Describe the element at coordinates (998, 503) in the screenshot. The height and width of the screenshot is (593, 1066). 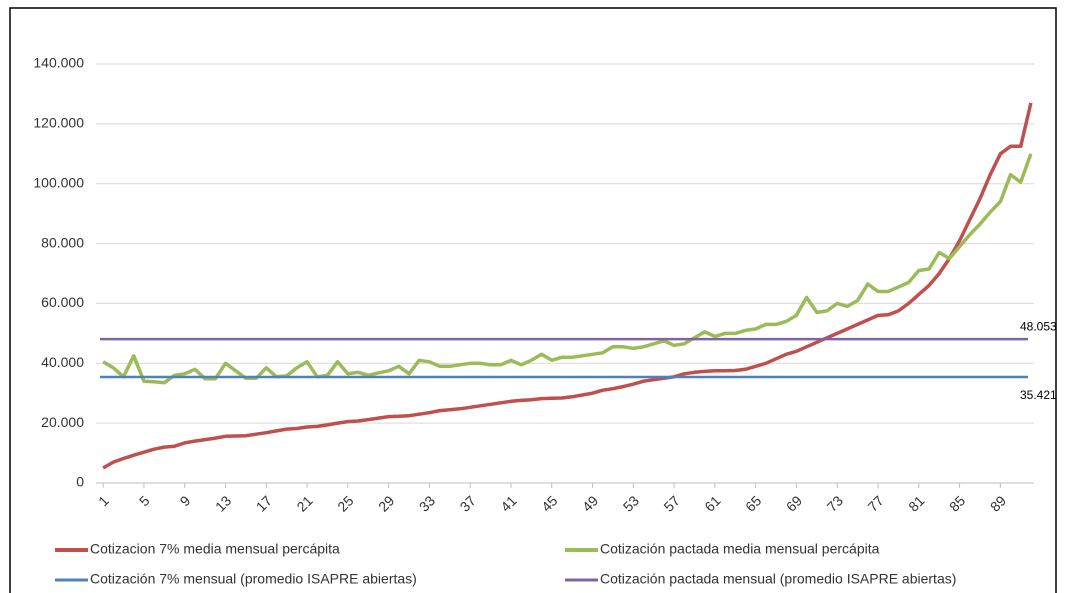
I see `x-tick-label: 89` at that location.